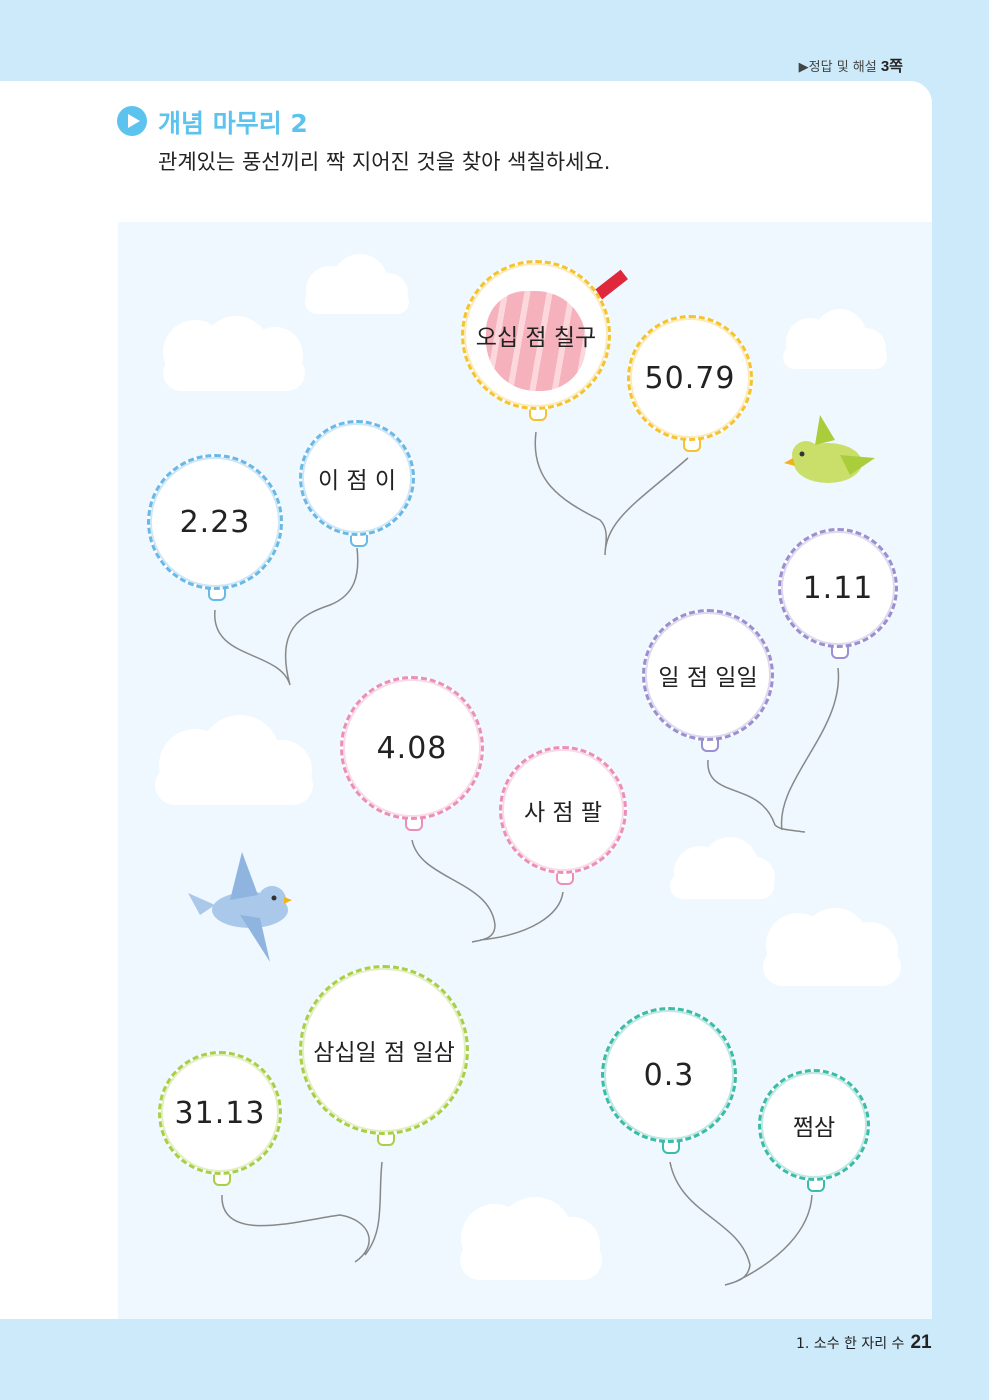 The image size is (989, 1400). Describe the element at coordinates (891, 66) in the screenshot. I see `answer-ref-page: 3쪽` at that location.